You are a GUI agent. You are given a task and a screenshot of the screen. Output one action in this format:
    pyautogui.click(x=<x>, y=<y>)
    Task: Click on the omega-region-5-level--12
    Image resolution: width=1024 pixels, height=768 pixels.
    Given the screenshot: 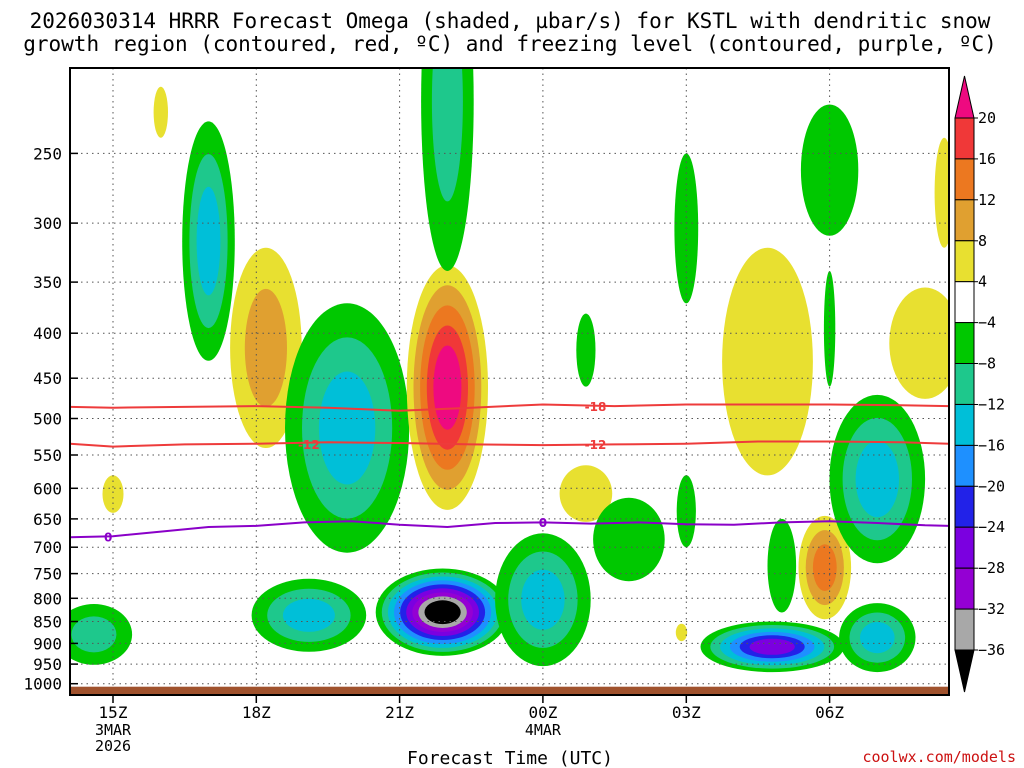 What is the action you would take?
    pyautogui.click(x=308, y=615)
    